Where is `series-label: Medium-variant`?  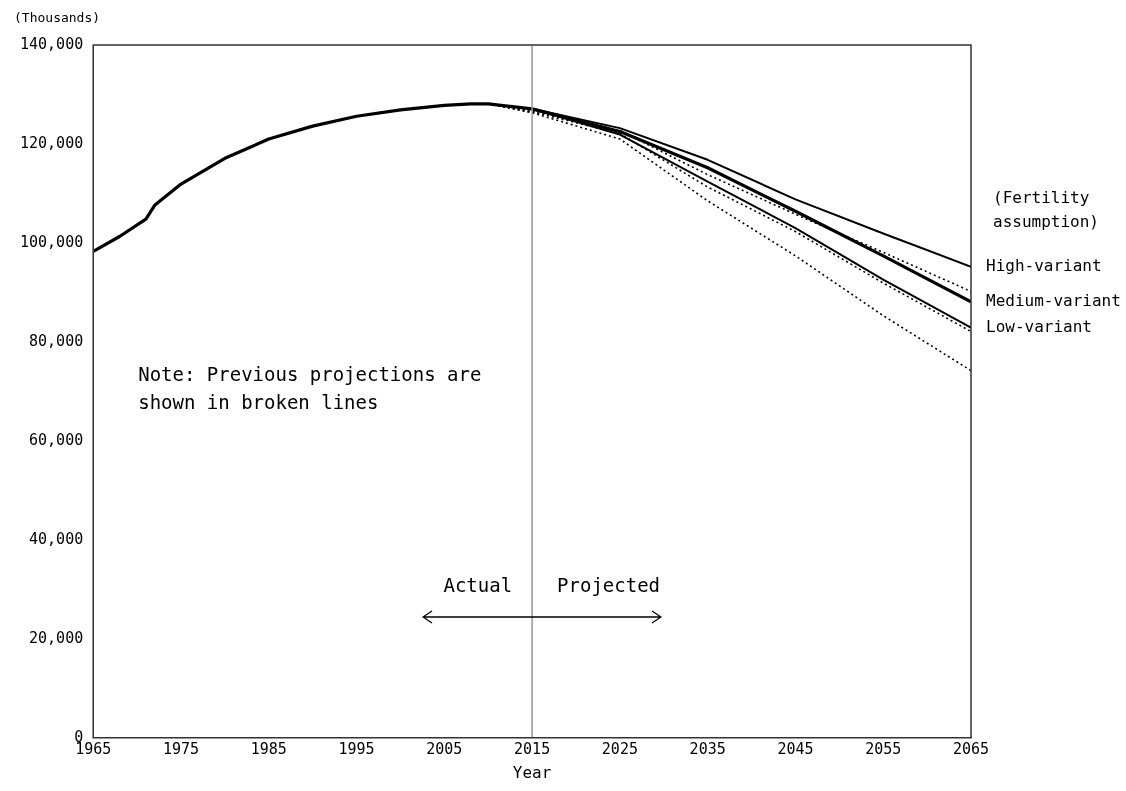 series-label: Medium-variant is located at coordinates (1053, 300).